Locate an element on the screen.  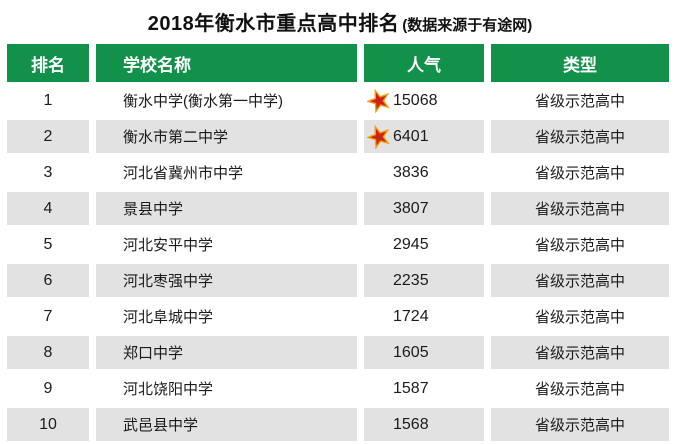
table-header-row: 排名 学校名称 人气 类型 is located at coordinates (338, 63).